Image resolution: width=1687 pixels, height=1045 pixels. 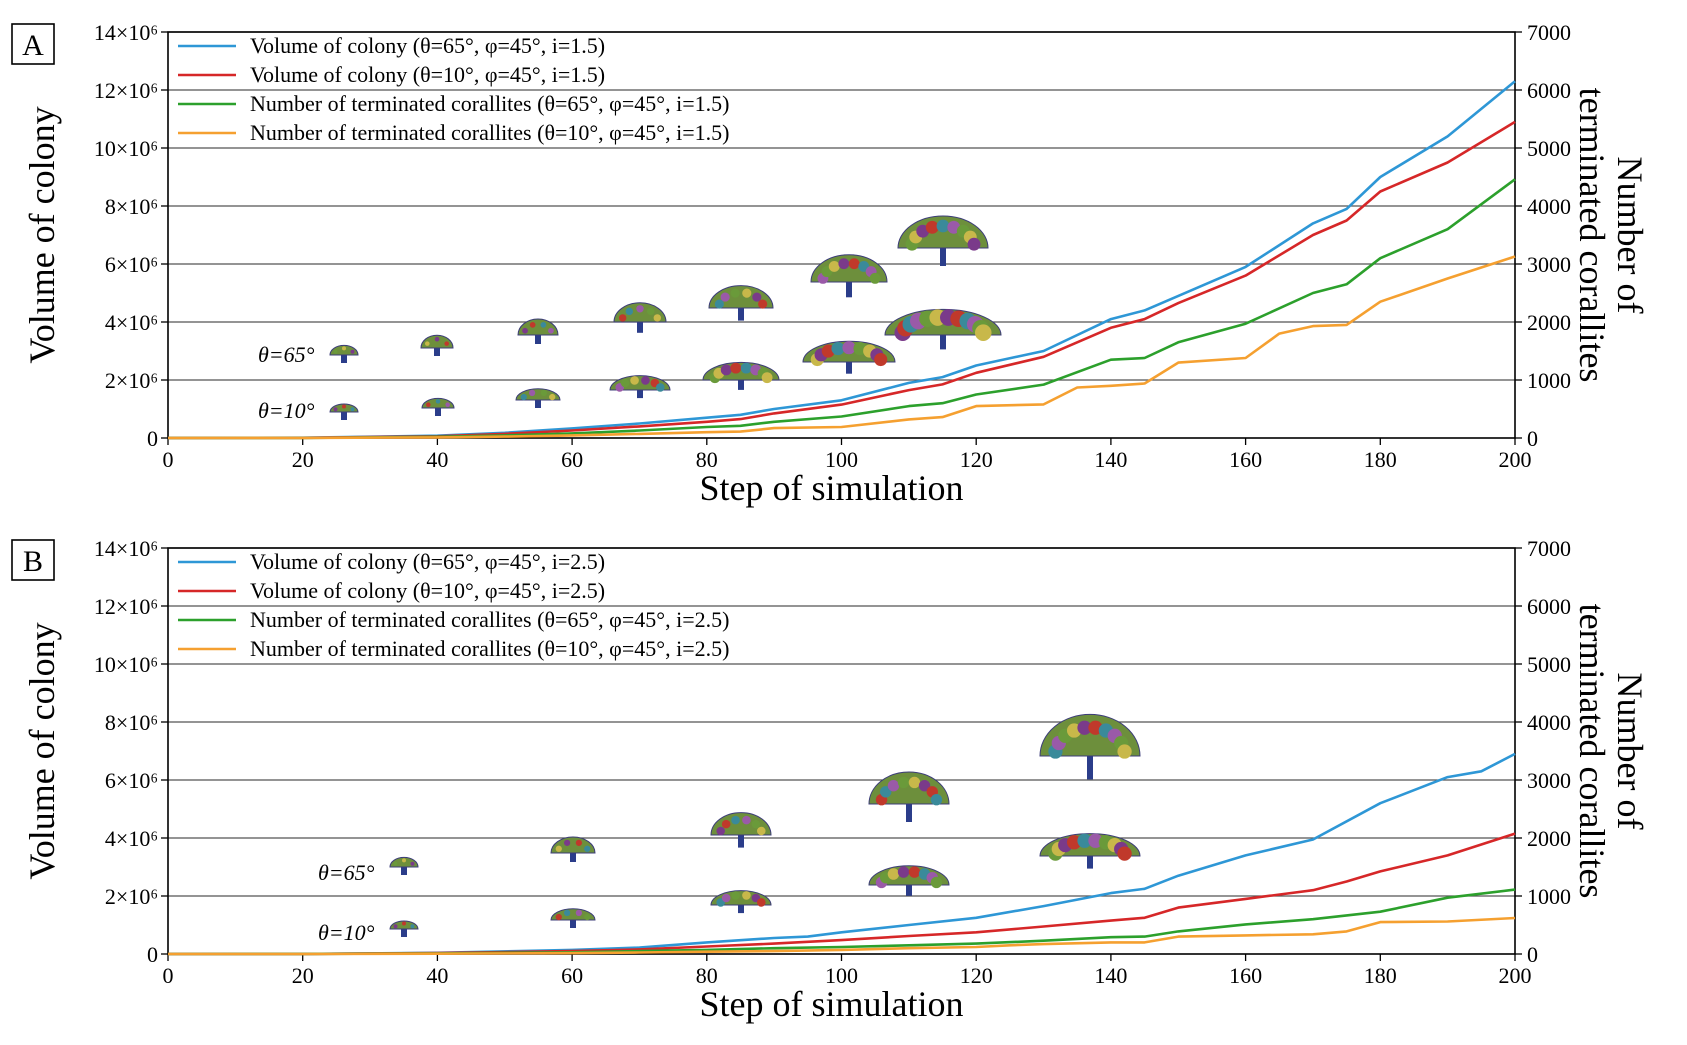 What do you see at coordinates (1630, 235) in the screenshot?
I see `y2-axis-label-line1: Number of` at bounding box center [1630, 235].